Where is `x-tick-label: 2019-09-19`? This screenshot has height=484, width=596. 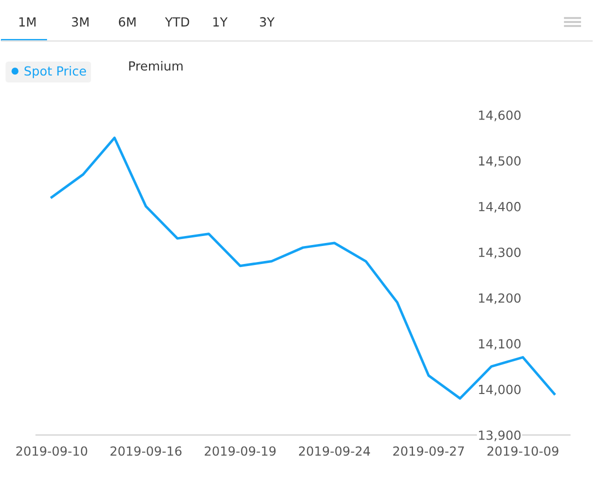
x-tick-label: 2019-09-19 is located at coordinates (240, 451).